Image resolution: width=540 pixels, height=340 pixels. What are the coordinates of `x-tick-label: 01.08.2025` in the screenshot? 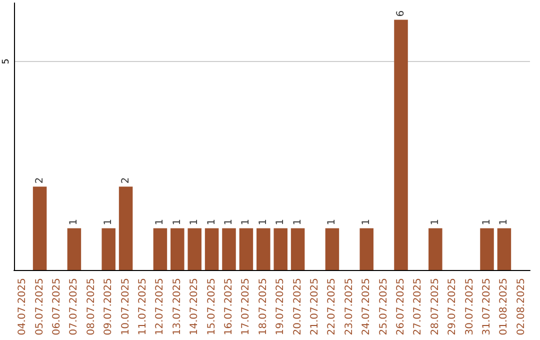 It's located at (504, 307).